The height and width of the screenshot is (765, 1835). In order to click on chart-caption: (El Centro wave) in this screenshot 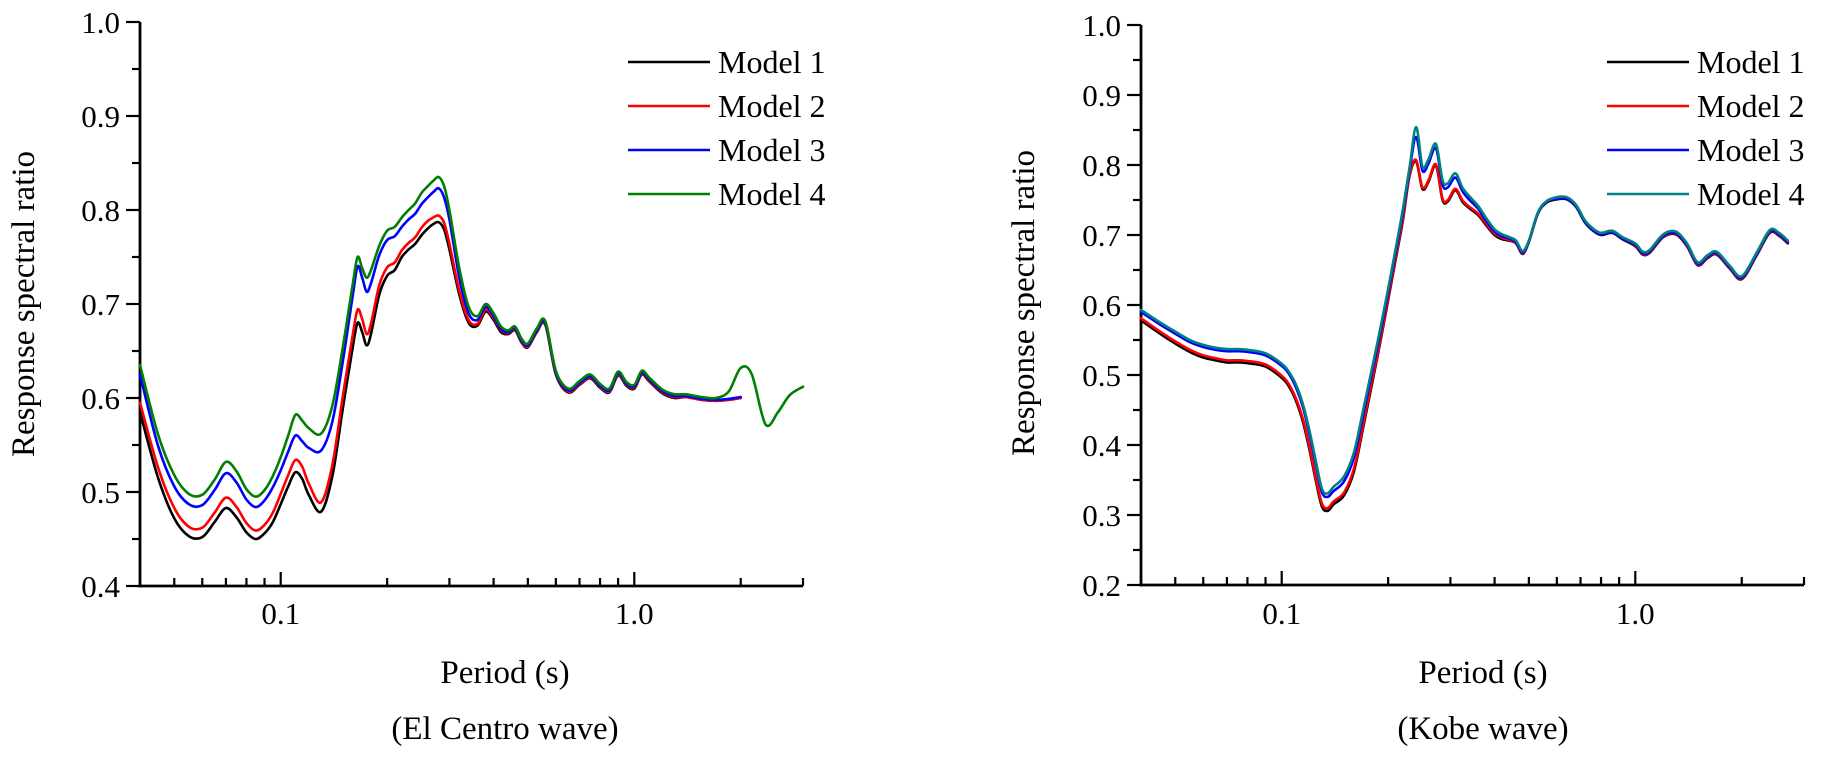, I will do `click(504, 729)`.